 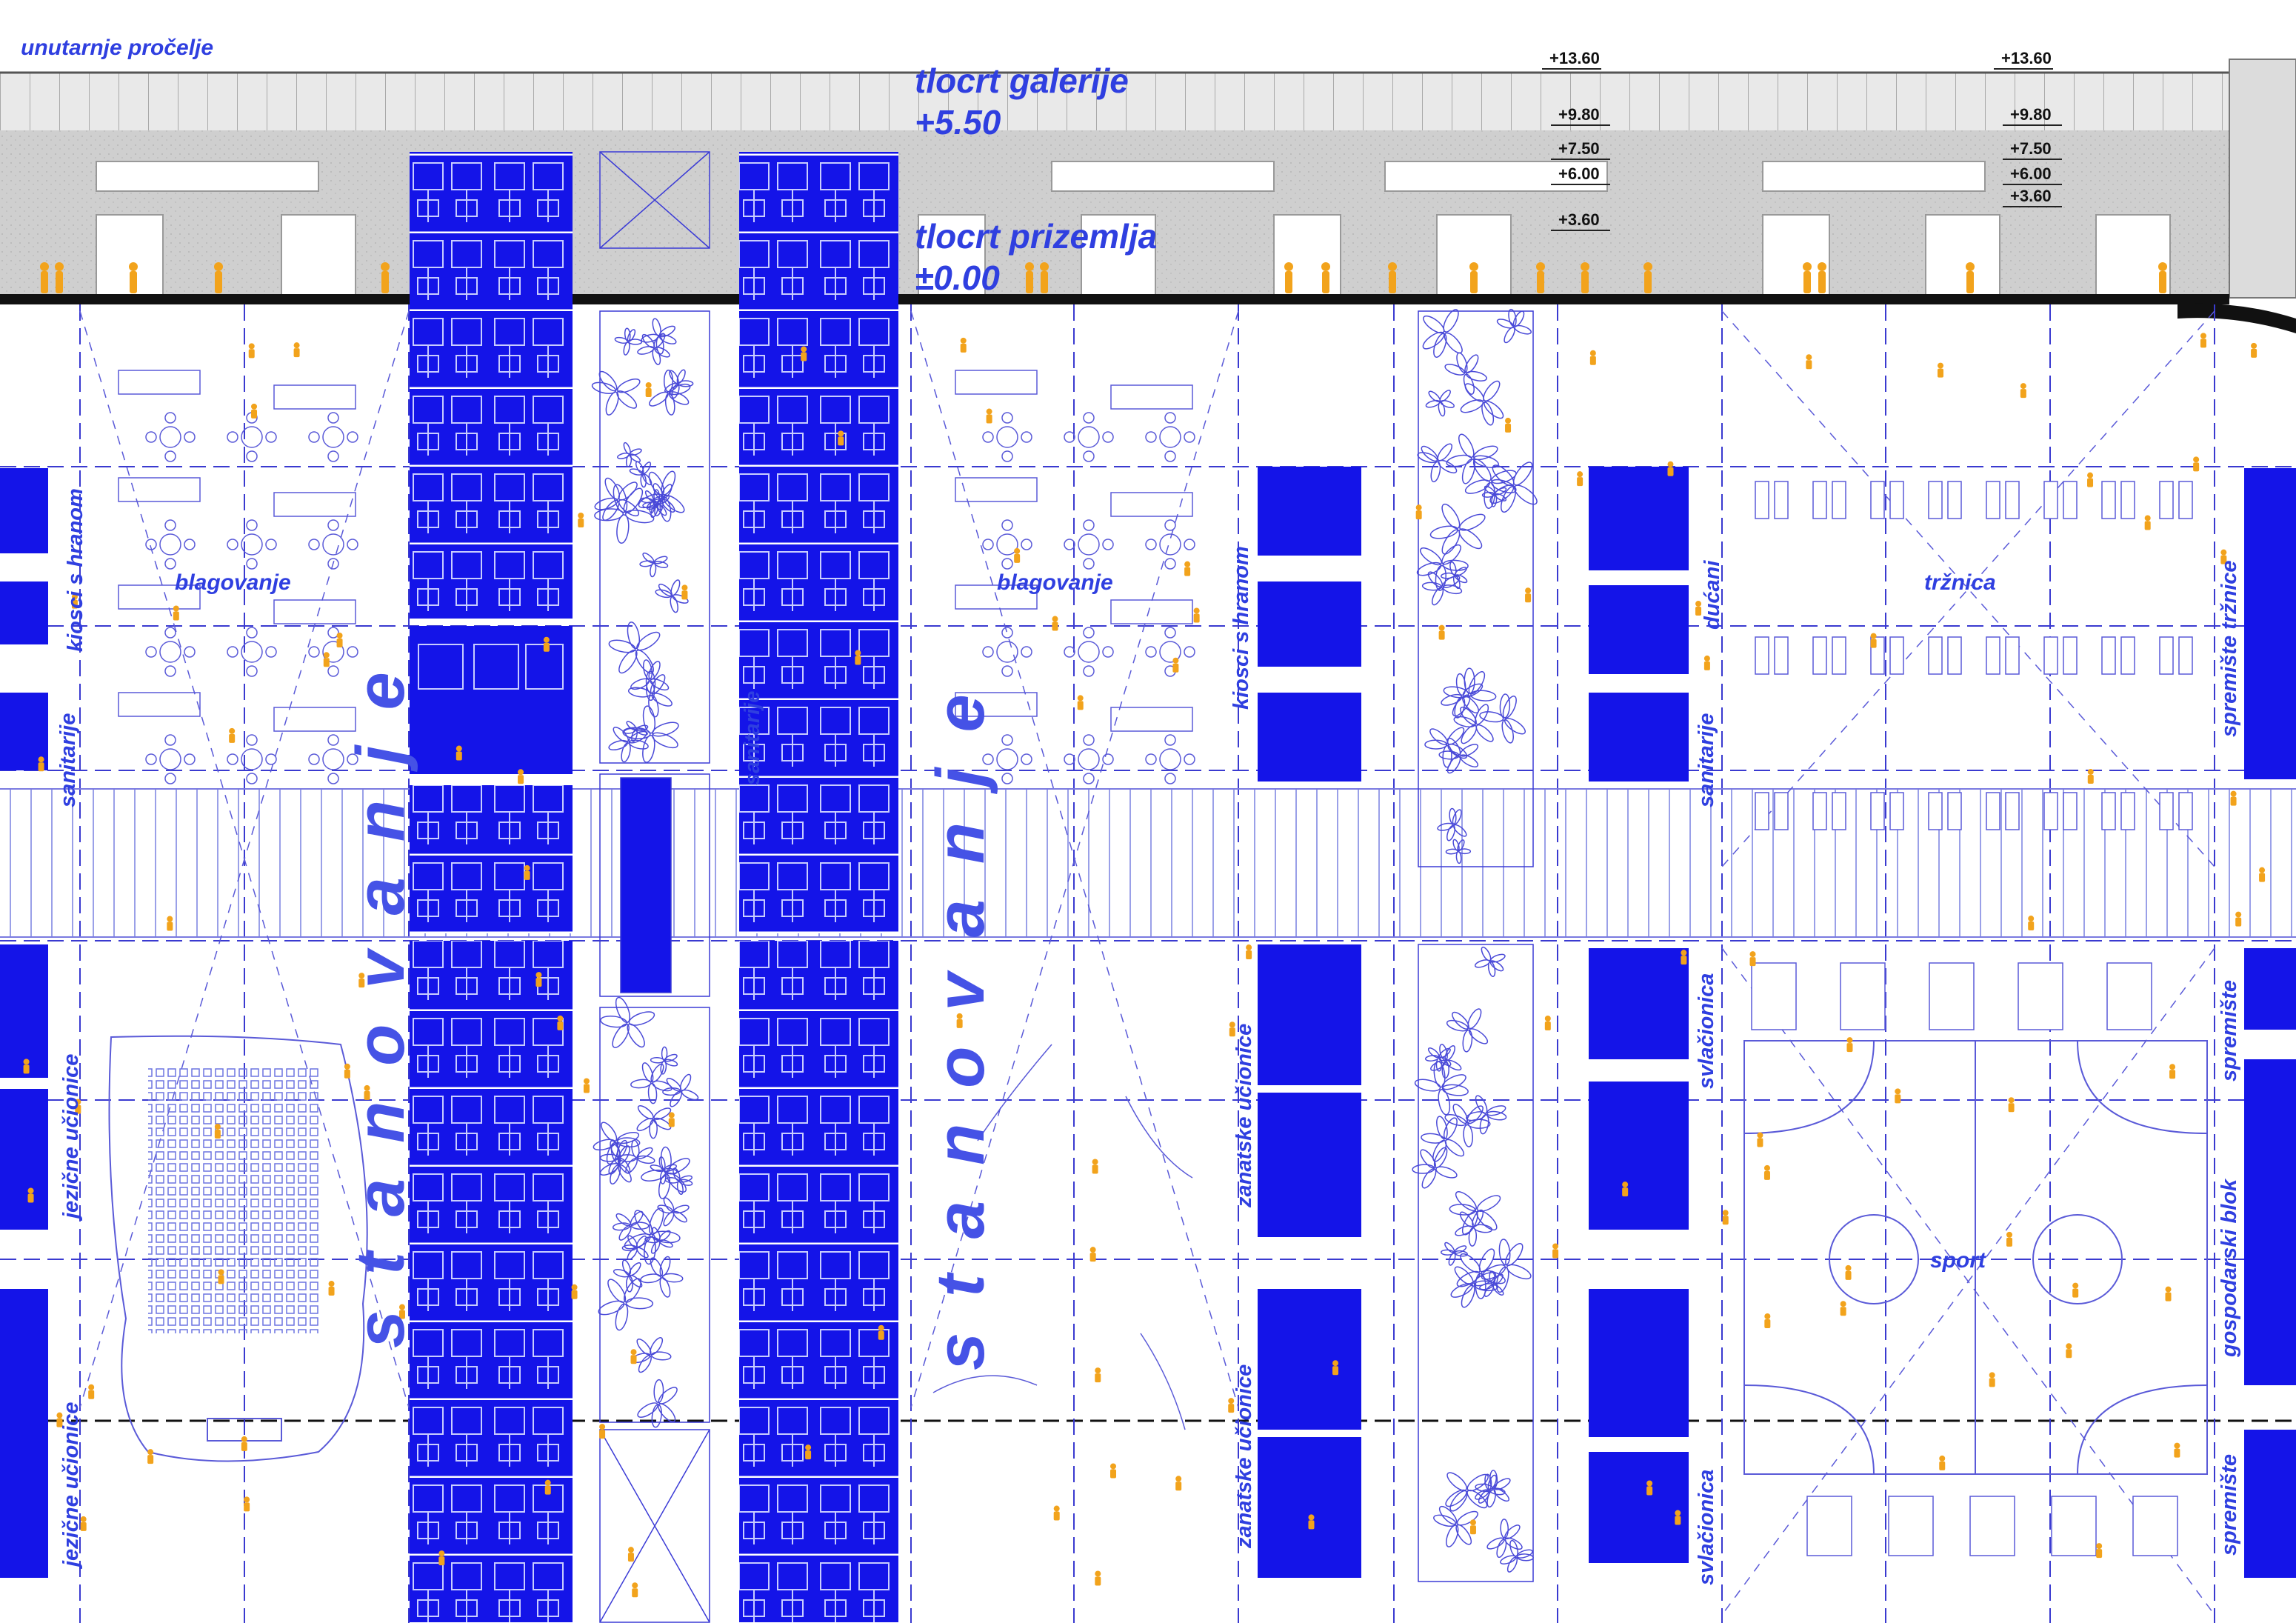 I want to click on market-storage-label: spremište tržnice, so click(x=2229, y=648).